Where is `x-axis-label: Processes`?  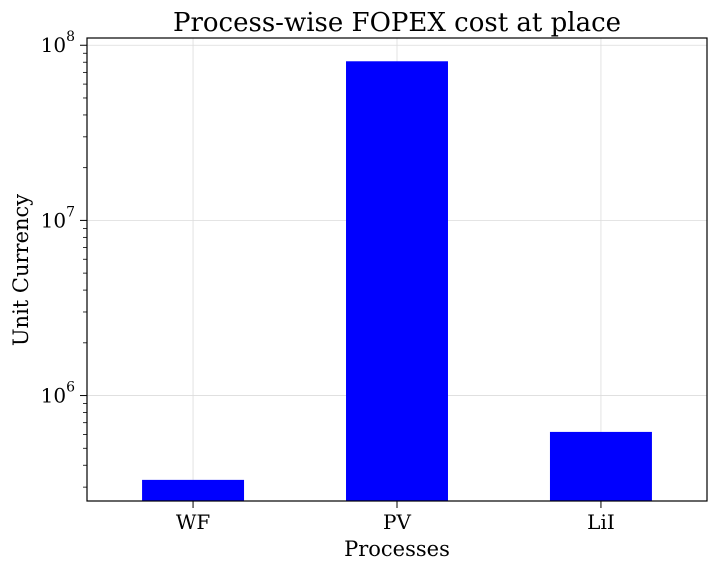 x-axis-label: Processes is located at coordinates (397, 549).